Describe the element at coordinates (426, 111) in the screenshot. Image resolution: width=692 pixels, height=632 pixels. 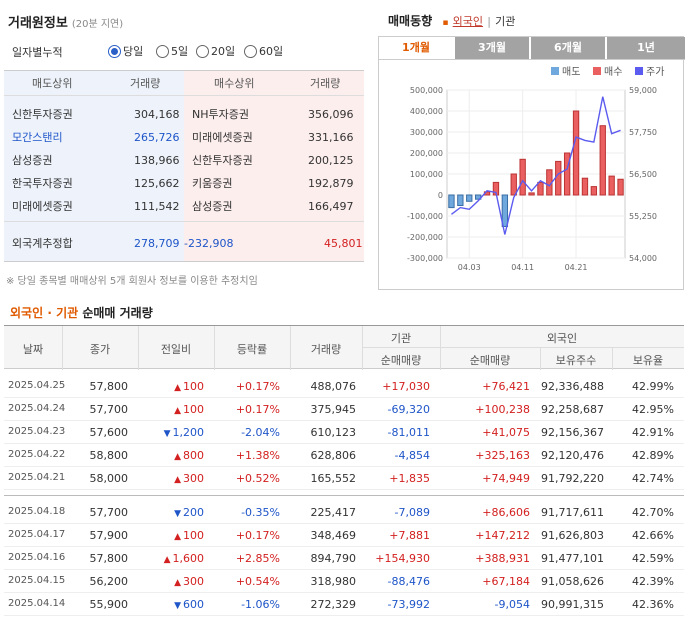
I see `y-tick-label: 400,000` at that location.